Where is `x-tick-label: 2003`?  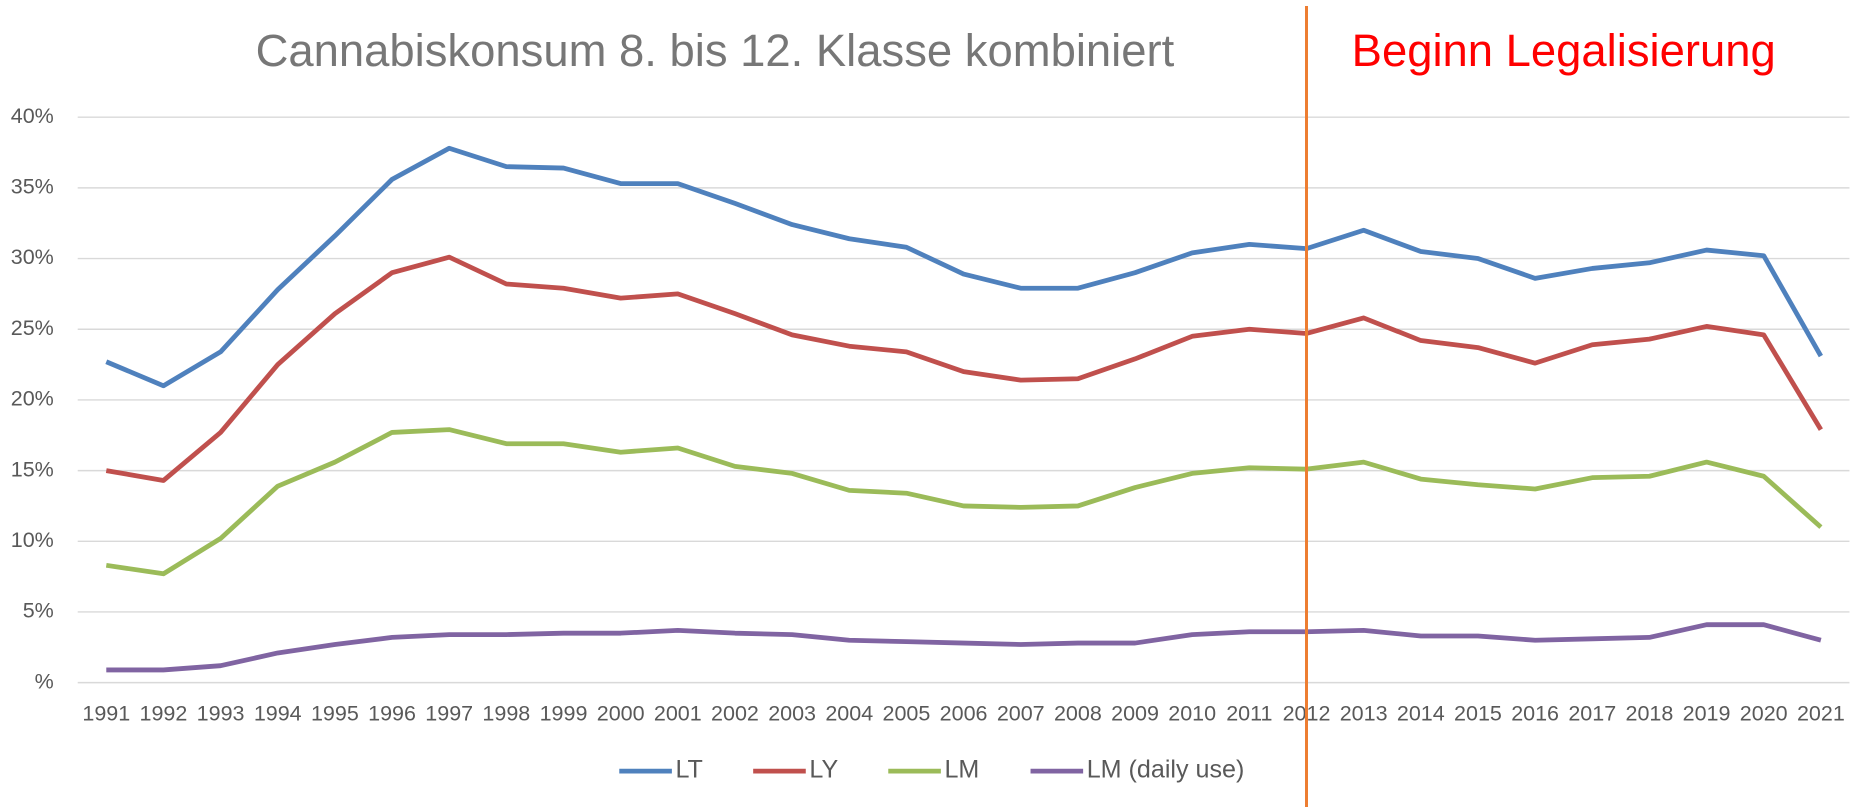
x-tick-label: 2003 is located at coordinates (792, 714).